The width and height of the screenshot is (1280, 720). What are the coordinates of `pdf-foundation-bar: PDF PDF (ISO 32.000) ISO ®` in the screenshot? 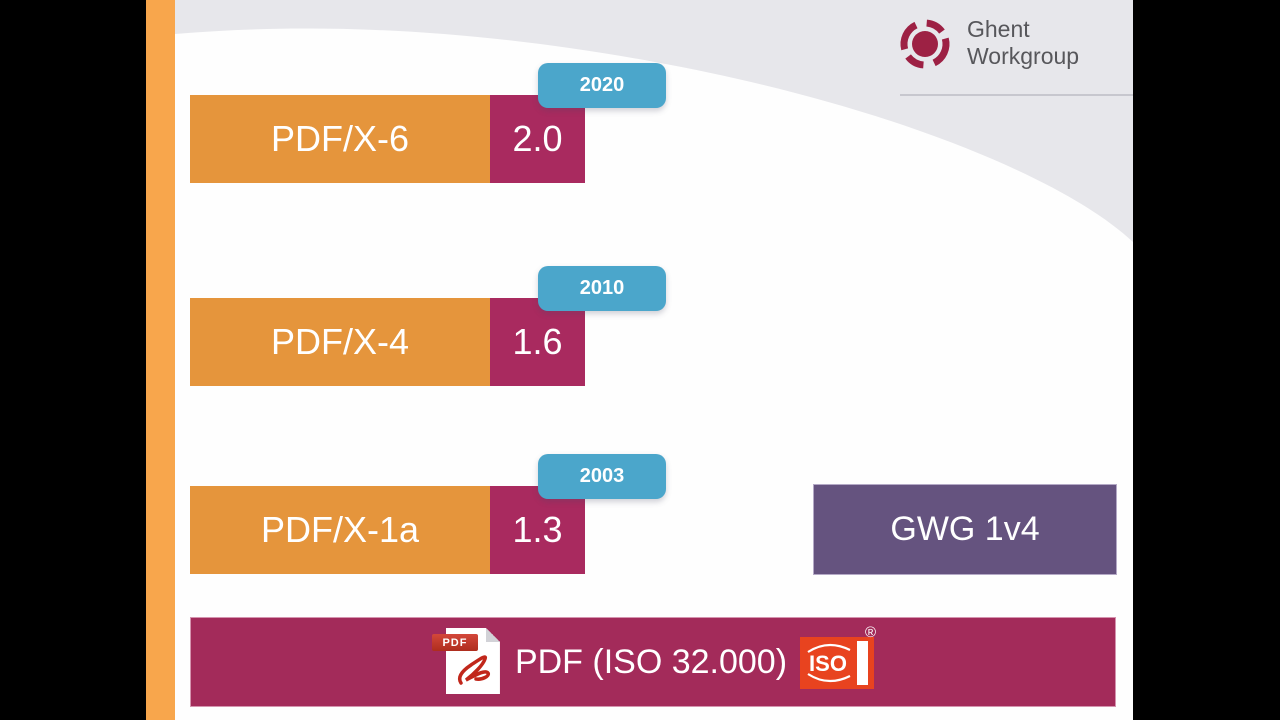 It's located at (653, 662).